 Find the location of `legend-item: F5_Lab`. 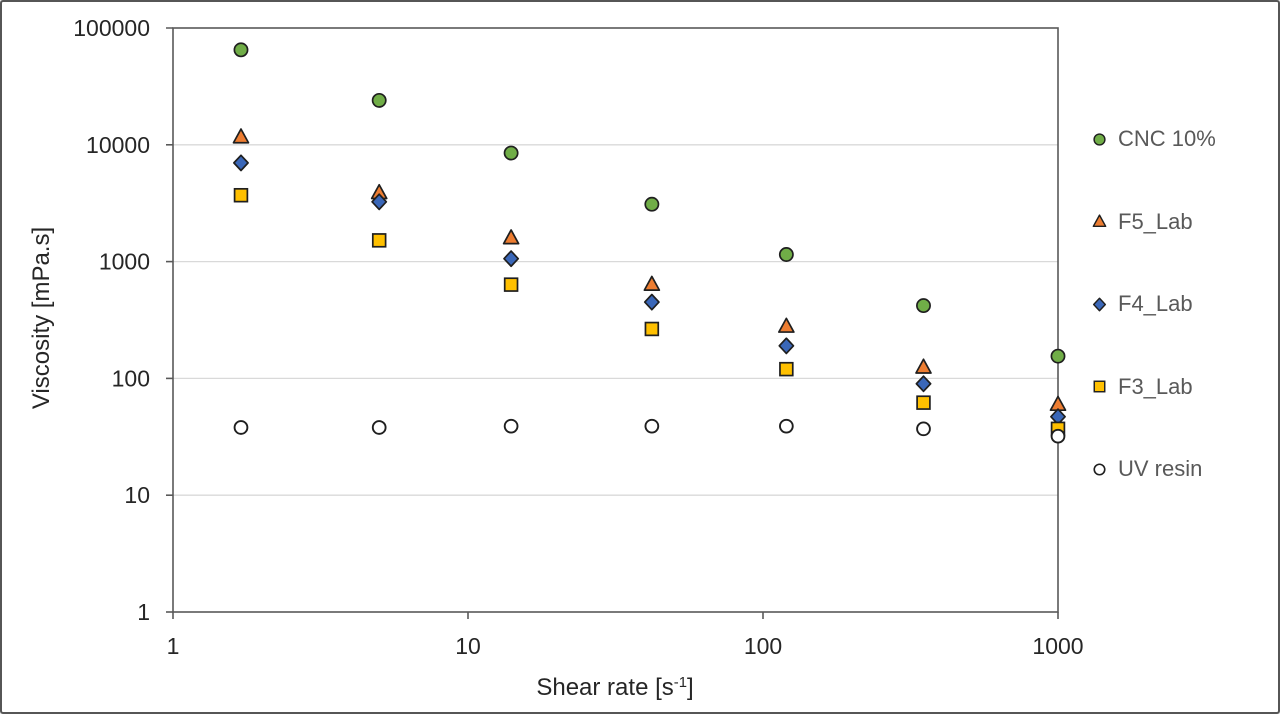

legend-item: F5_Lab is located at coordinates (1141, 222).